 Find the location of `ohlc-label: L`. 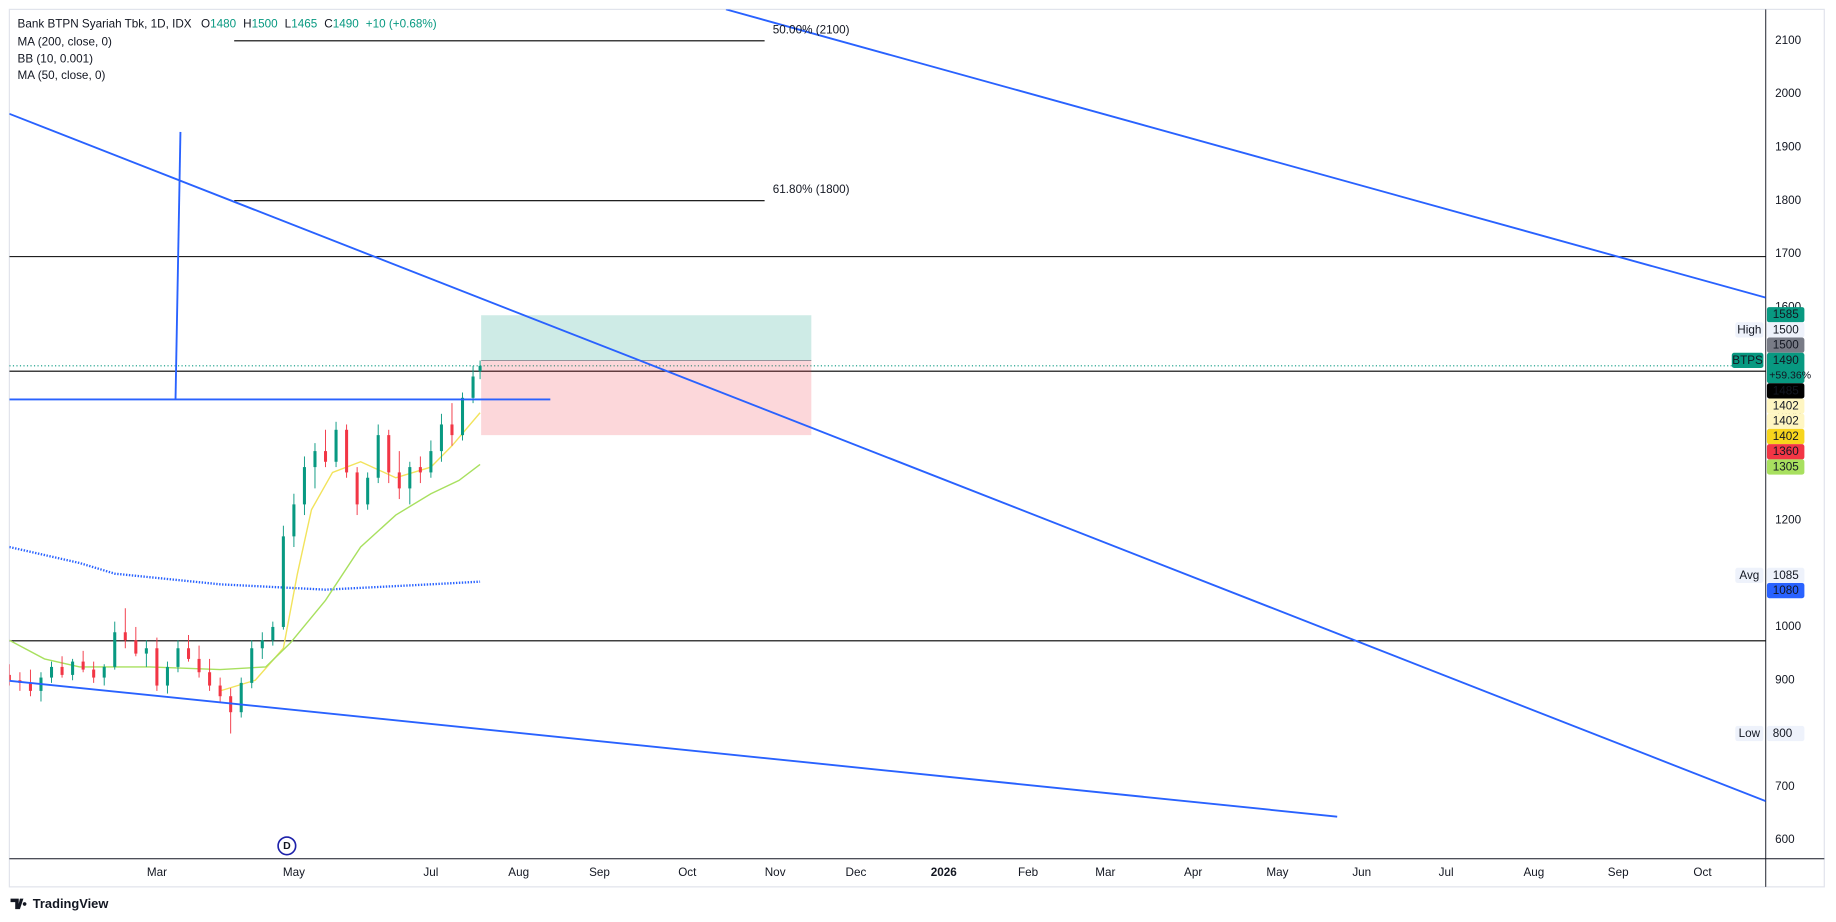

ohlc-label: L is located at coordinates (288, 24).